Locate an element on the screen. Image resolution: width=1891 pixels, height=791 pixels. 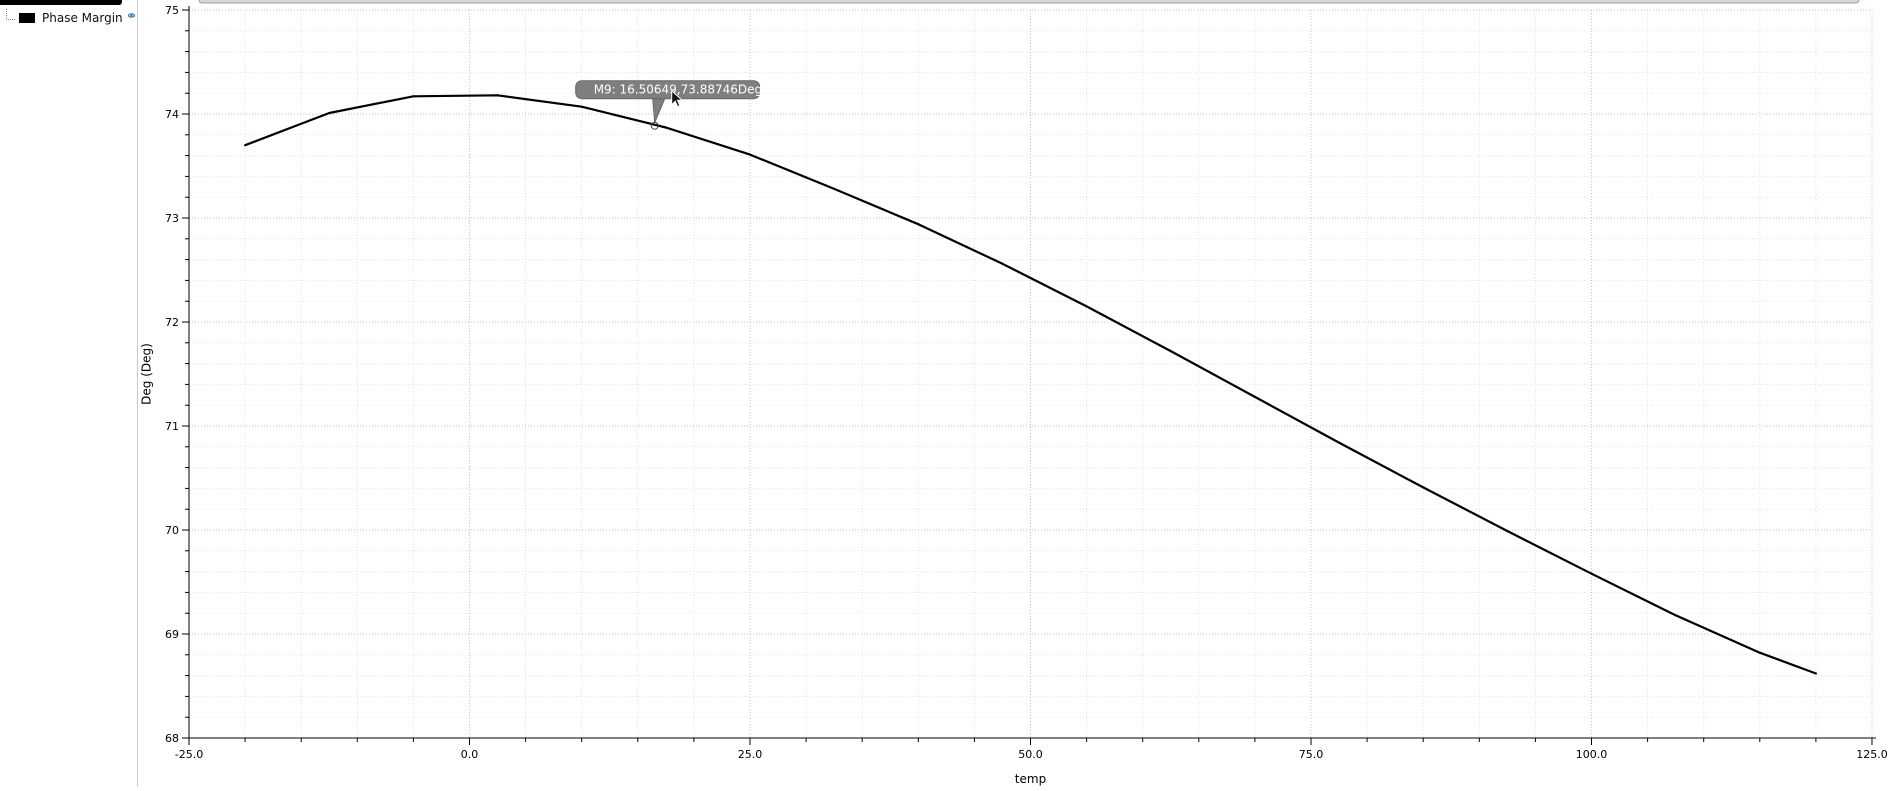
x-tick-label: 25.0 is located at coordinates (750, 754).